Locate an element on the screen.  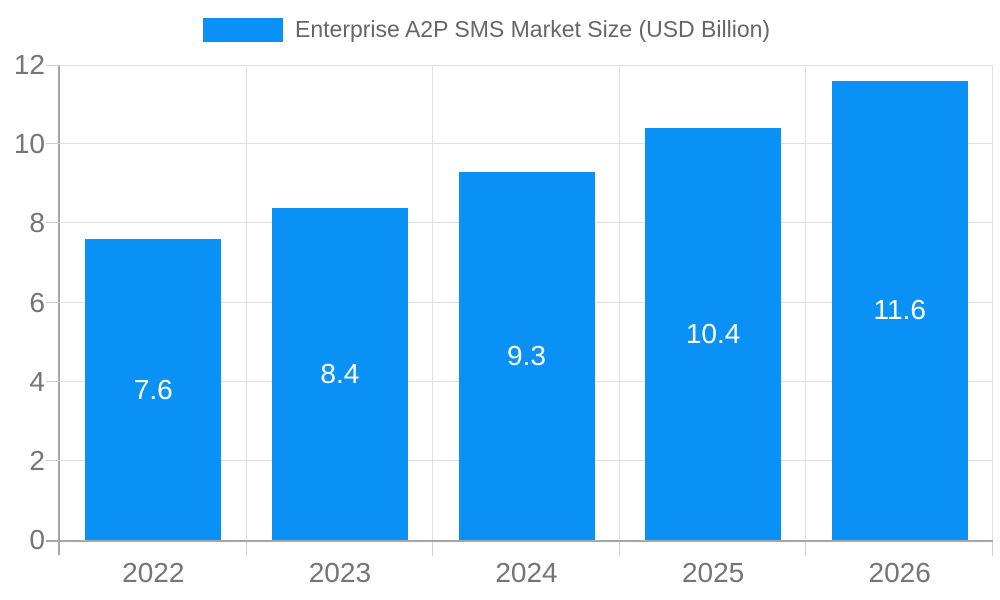
bar-value-label: 7.6 is located at coordinates (153, 389).